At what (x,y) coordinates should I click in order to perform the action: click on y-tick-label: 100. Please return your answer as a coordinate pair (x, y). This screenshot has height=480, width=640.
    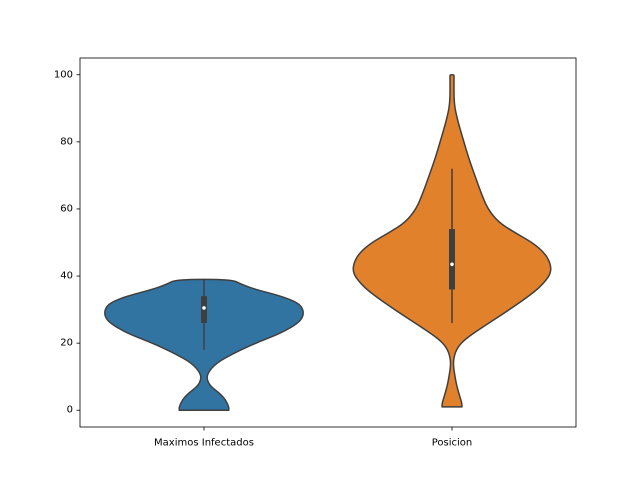
    Looking at the image, I should click on (63, 74).